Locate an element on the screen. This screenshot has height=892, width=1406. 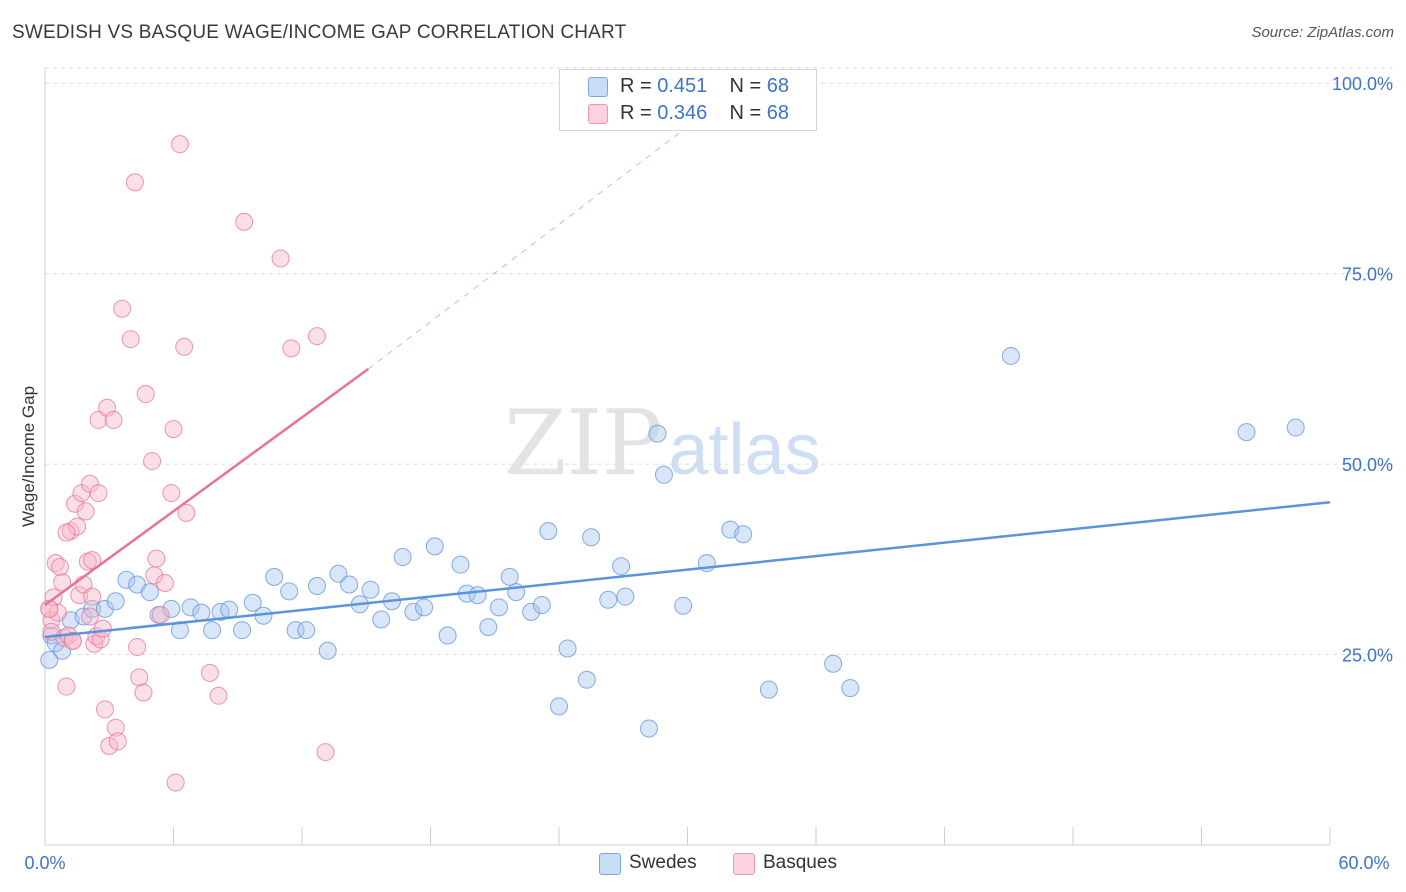
r-value: 0.346 is located at coordinates (682, 113).